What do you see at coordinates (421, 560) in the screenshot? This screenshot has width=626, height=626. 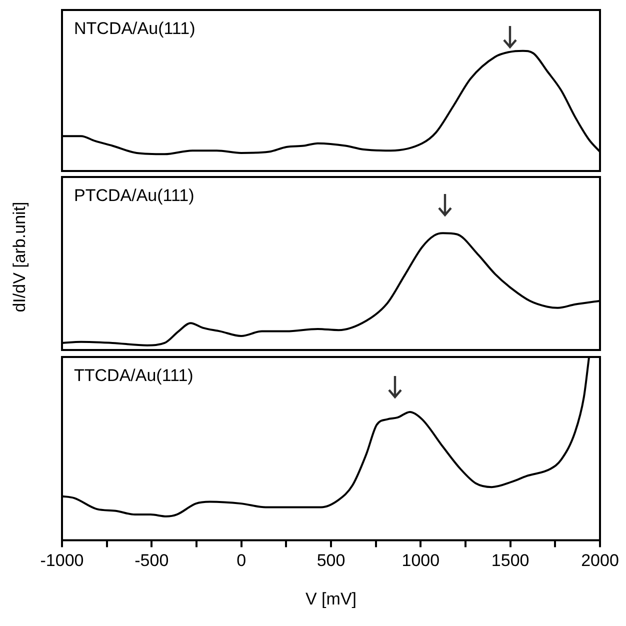 I see `x-tick-label: 1000` at bounding box center [421, 560].